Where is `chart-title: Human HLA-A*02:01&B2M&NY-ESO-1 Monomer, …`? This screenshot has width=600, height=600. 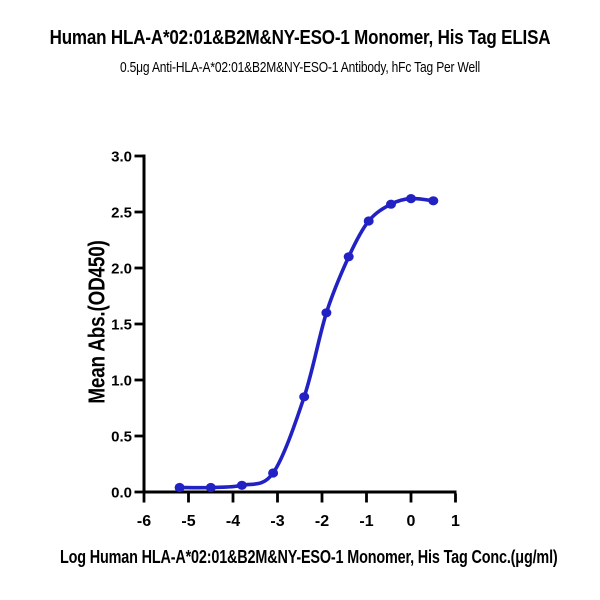
chart-title: Human HLA-A*02:01&B2M&NY-ESO-1 Monomer, … is located at coordinates (300, 38).